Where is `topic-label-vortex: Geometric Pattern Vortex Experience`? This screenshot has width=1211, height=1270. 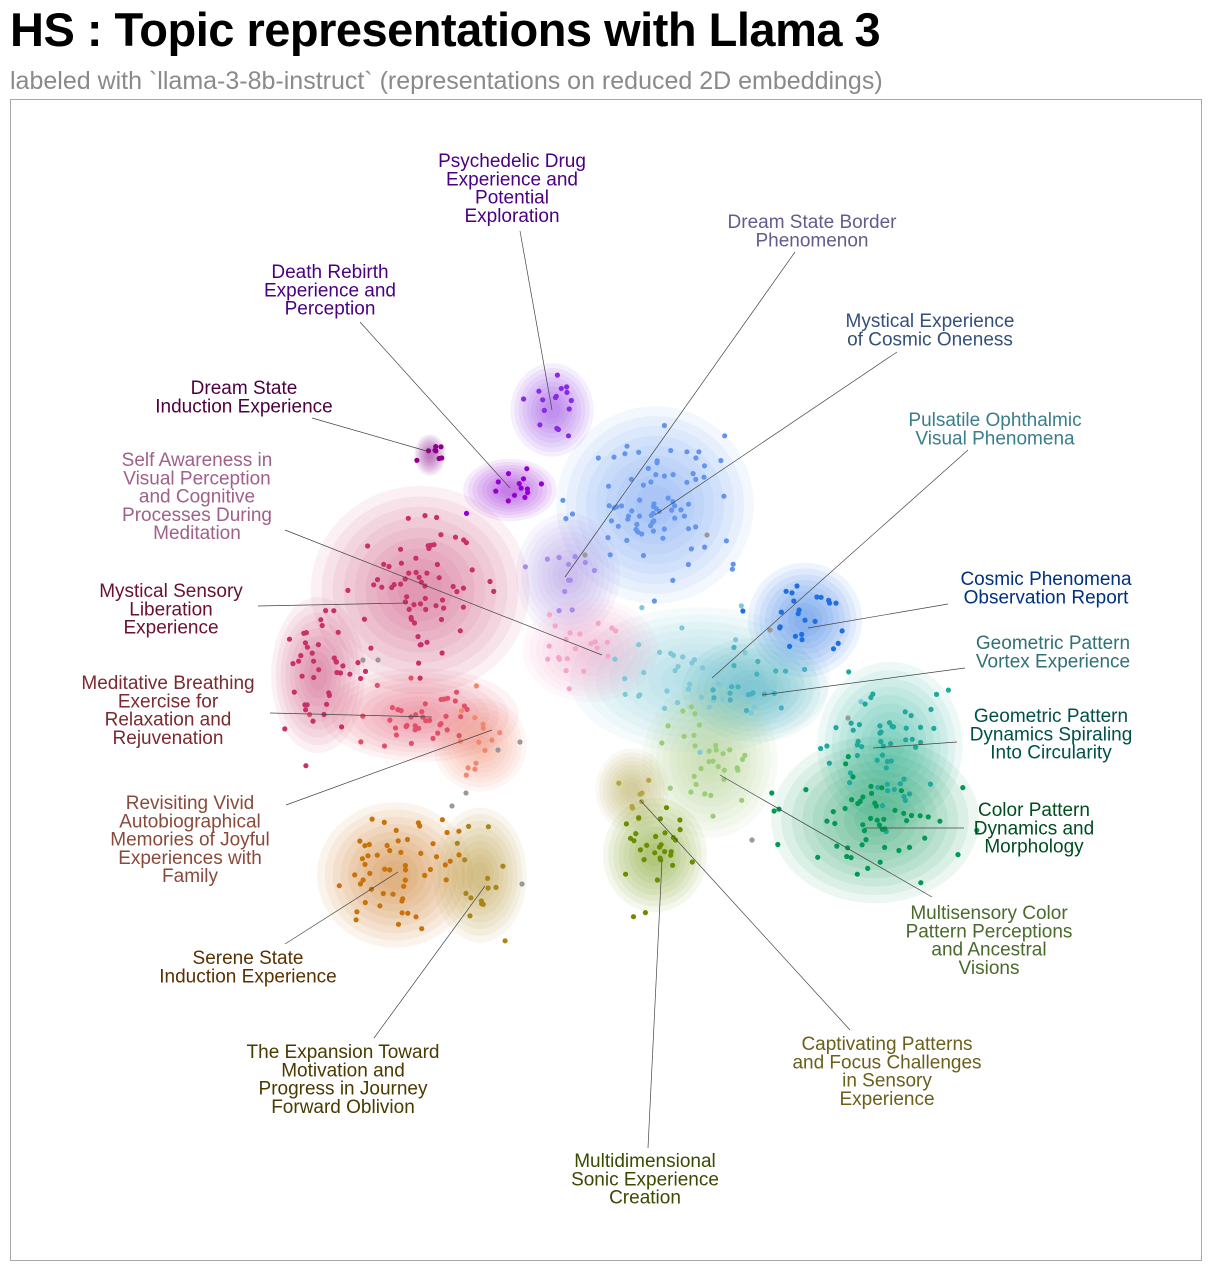 topic-label-vortex: Geometric Pattern Vortex Experience is located at coordinates (1053, 652).